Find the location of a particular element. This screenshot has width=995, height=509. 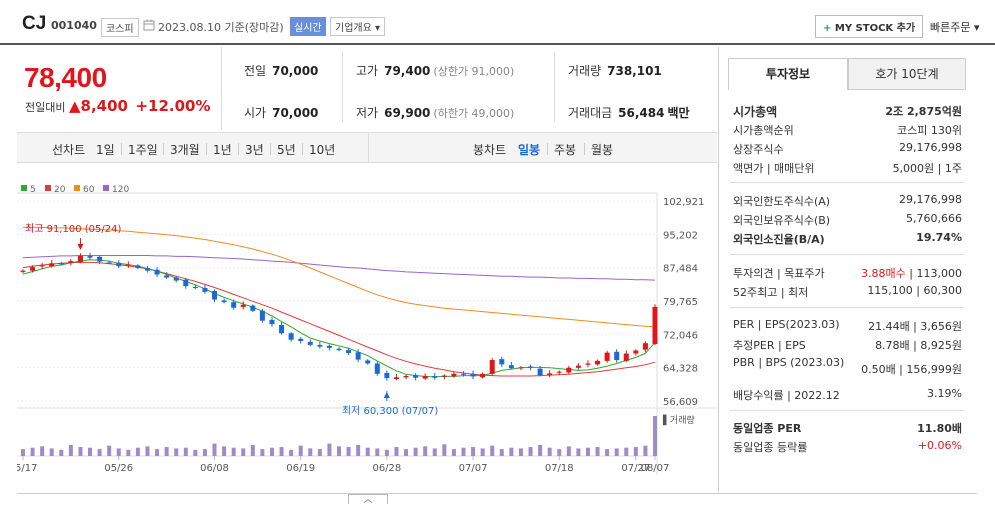

prev-close: 전일 70,000 is located at coordinates (281, 70).